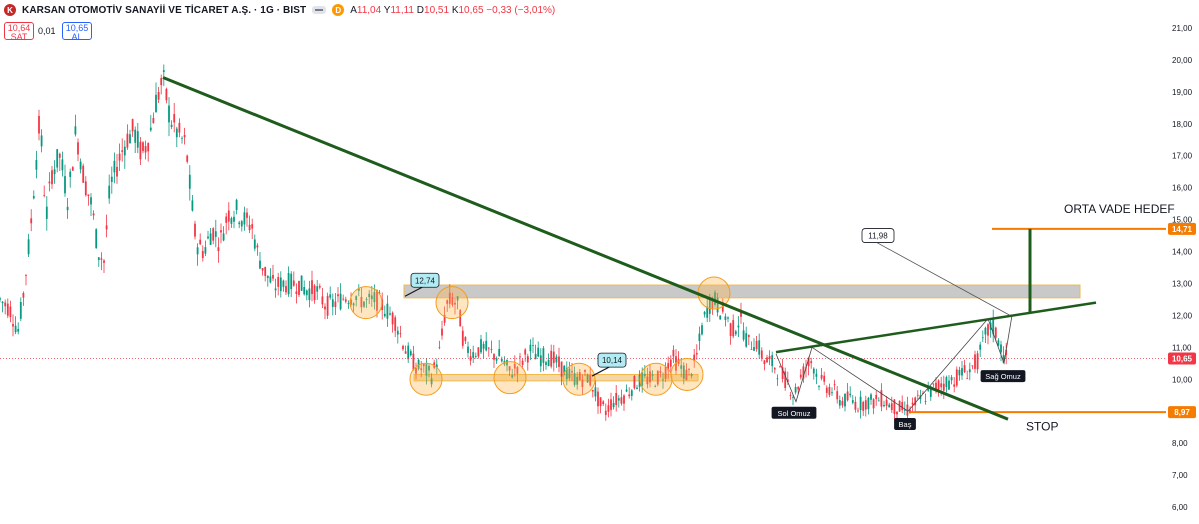 This screenshot has height=524, width=1199. What do you see at coordinates (1182, 124) in the screenshot?
I see `y-tick-label: 18,00` at bounding box center [1182, 124].